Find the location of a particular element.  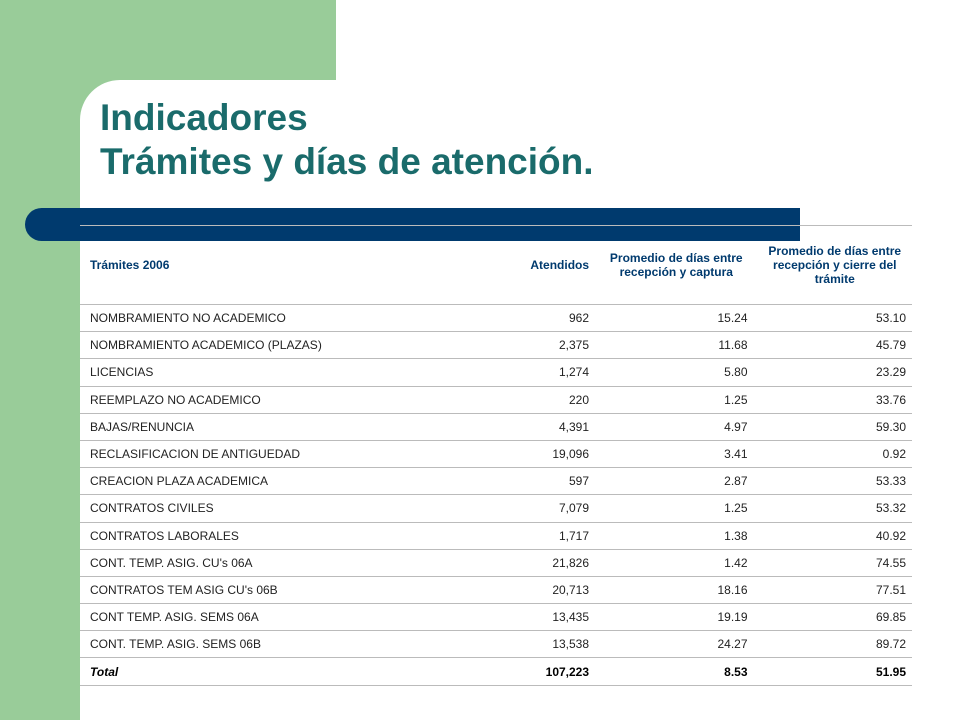

table-cell: 45.79 is located at coordinates (832, 345).